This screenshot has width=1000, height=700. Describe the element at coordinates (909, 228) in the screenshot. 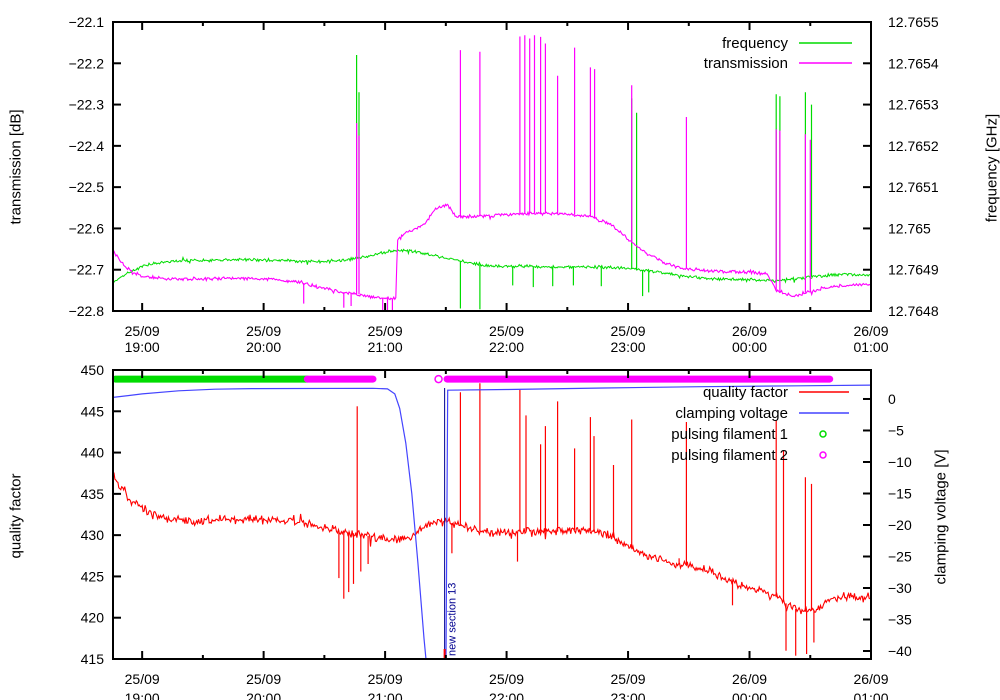

I see `y-right-tick-label: 12.765` at that location.